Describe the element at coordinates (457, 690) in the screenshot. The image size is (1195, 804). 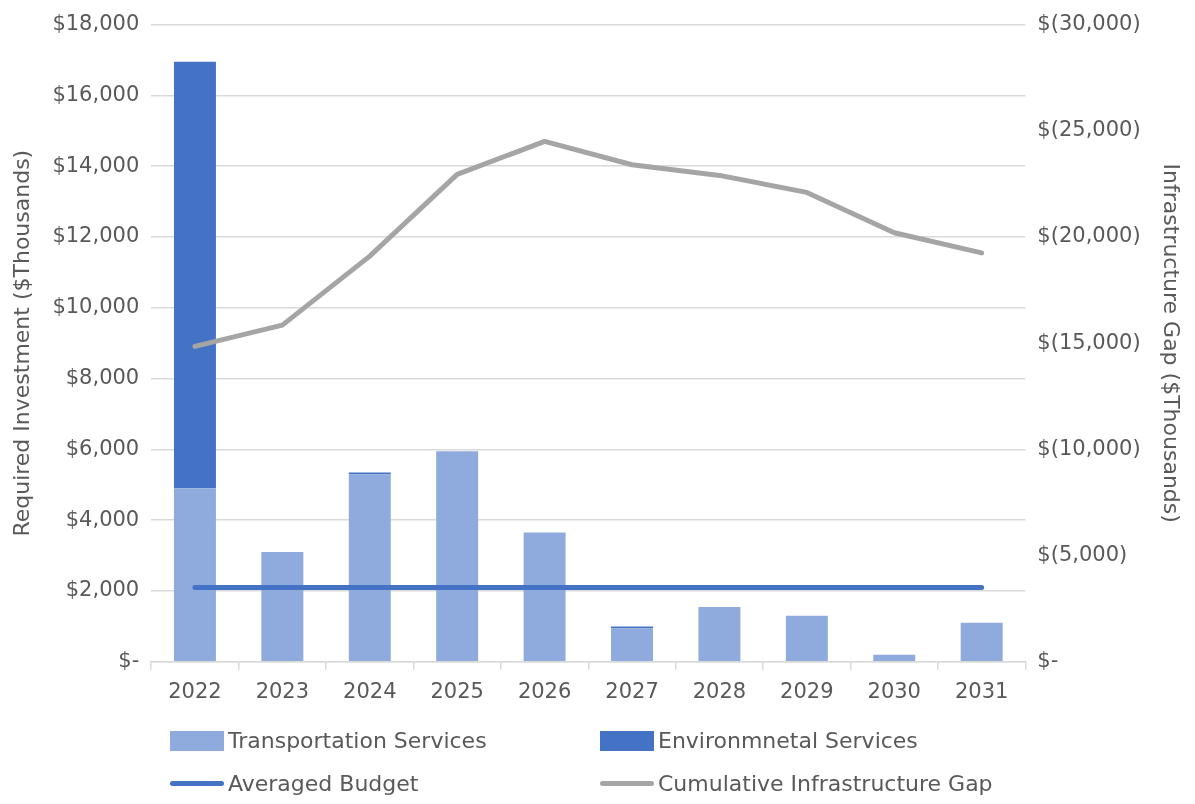
I see `x-tick-label: 2025` at that location.